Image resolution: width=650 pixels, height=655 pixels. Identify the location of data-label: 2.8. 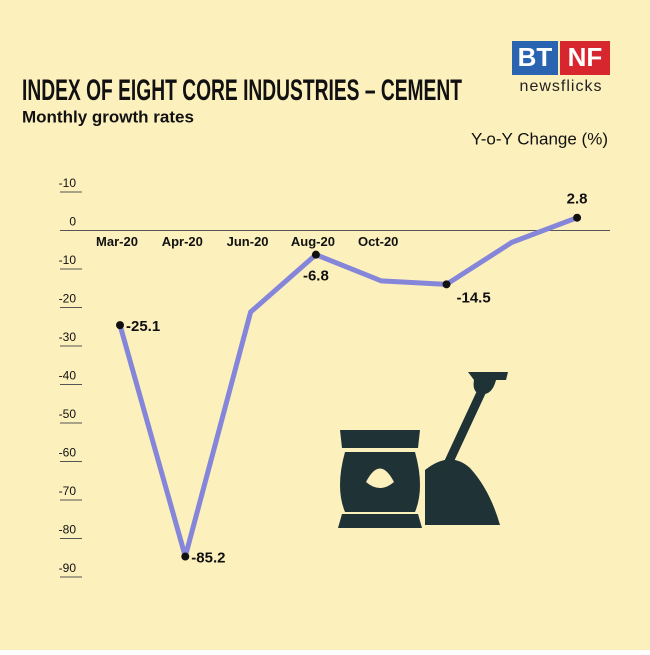
(577, 199).